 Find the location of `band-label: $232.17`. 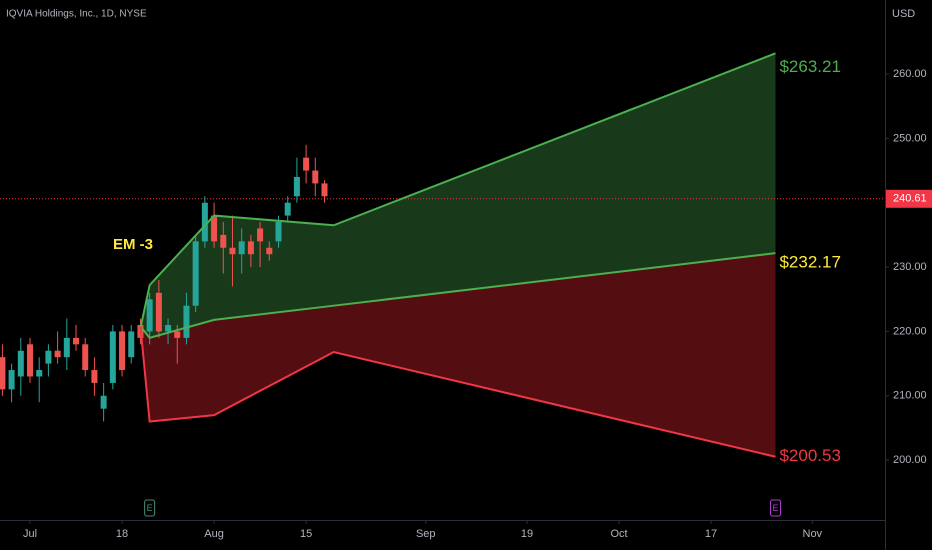

band-label: $232.17 is located at coordinates (809, 262).